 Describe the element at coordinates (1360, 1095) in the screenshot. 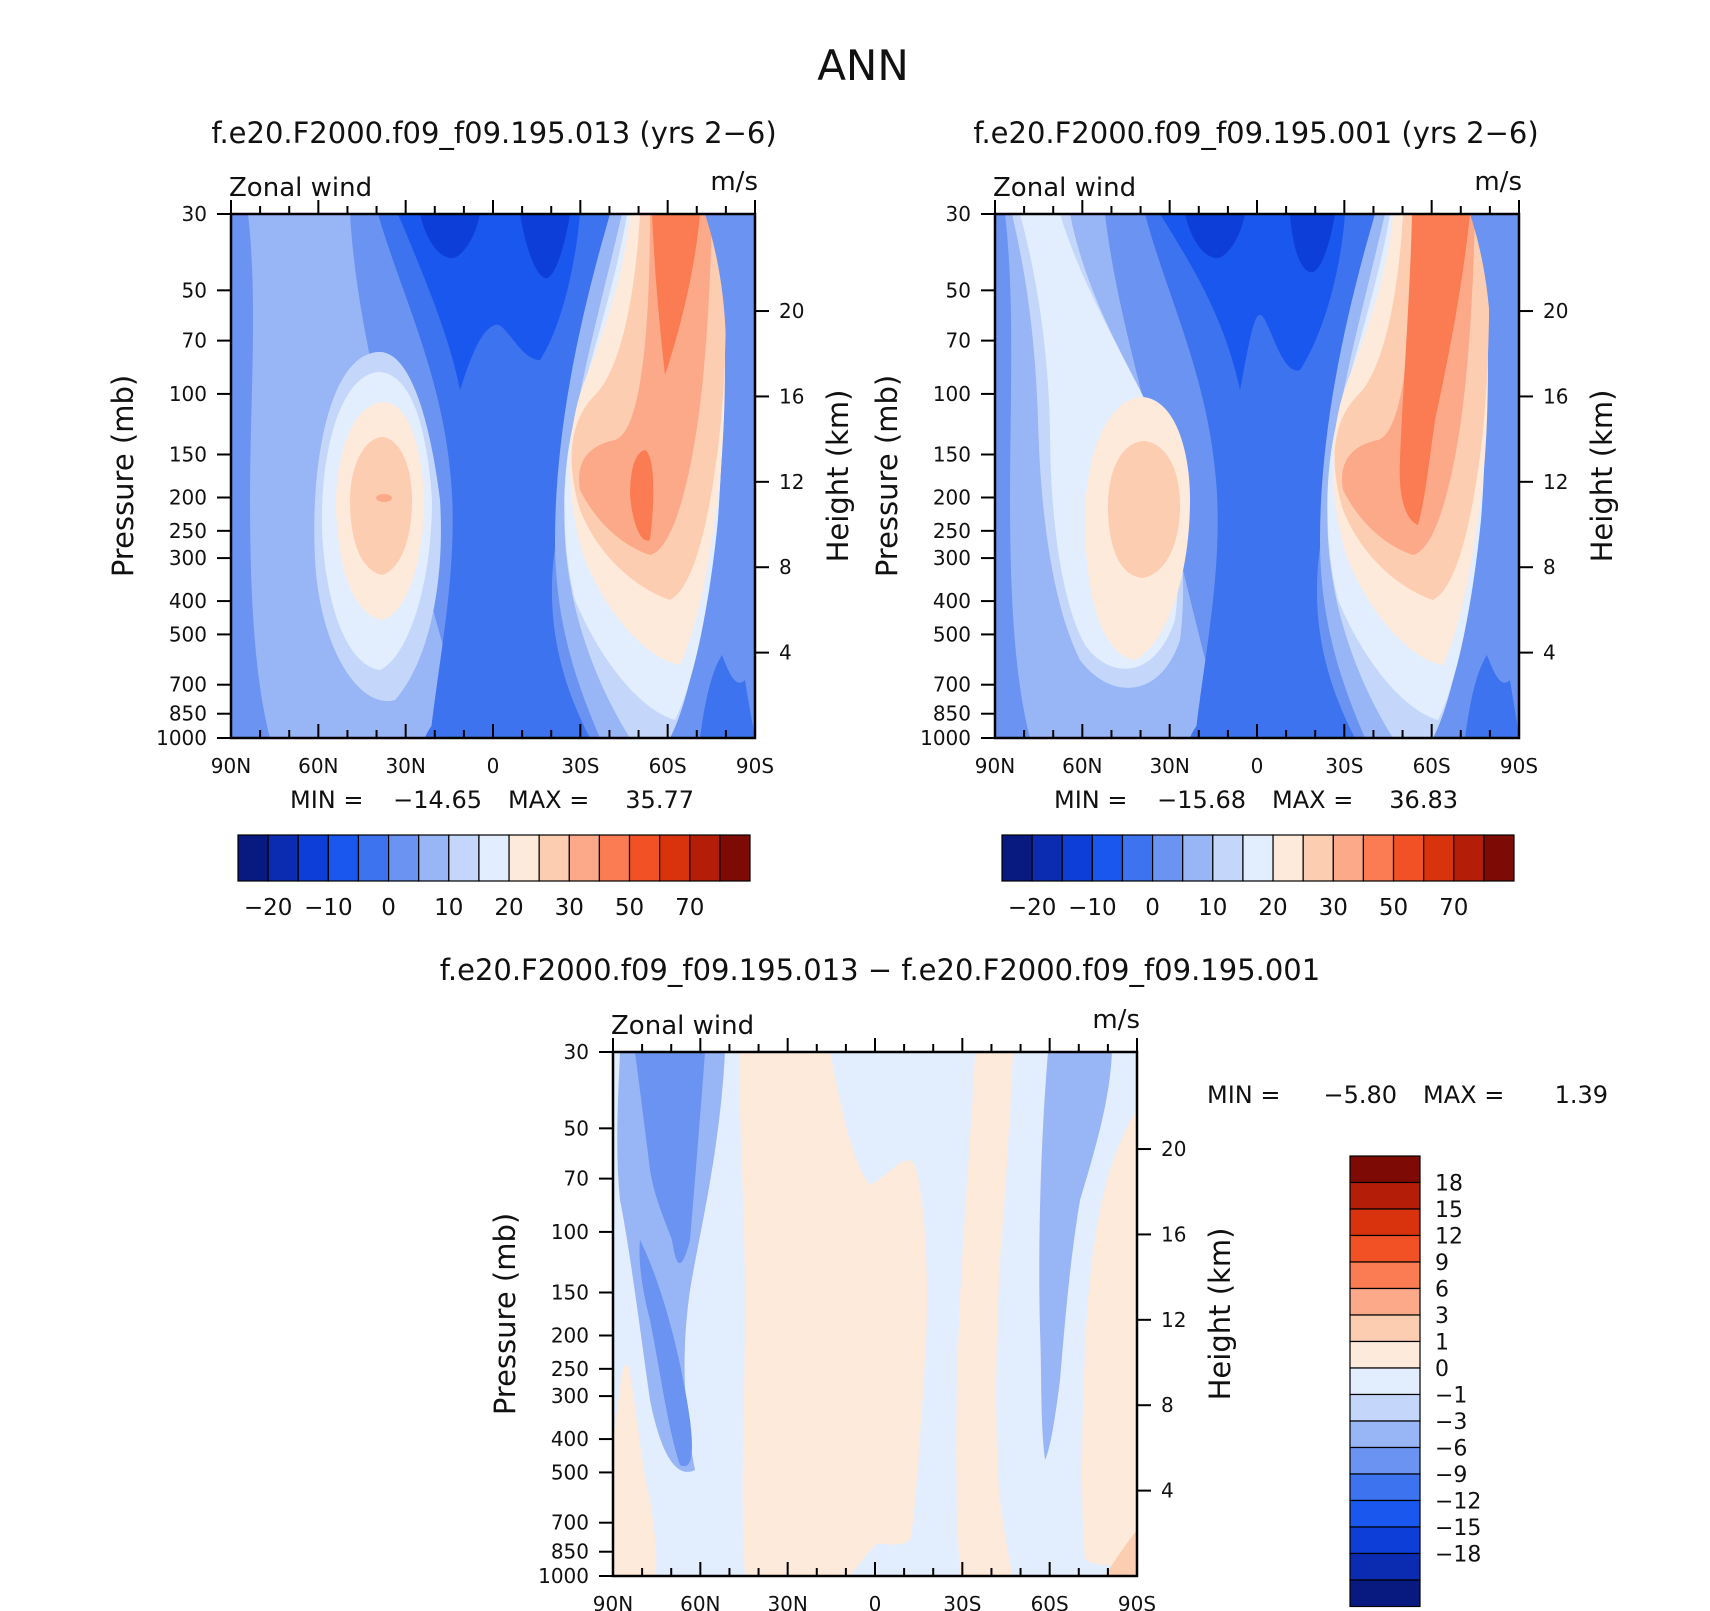

I see `min-value: −5.80` at that location.